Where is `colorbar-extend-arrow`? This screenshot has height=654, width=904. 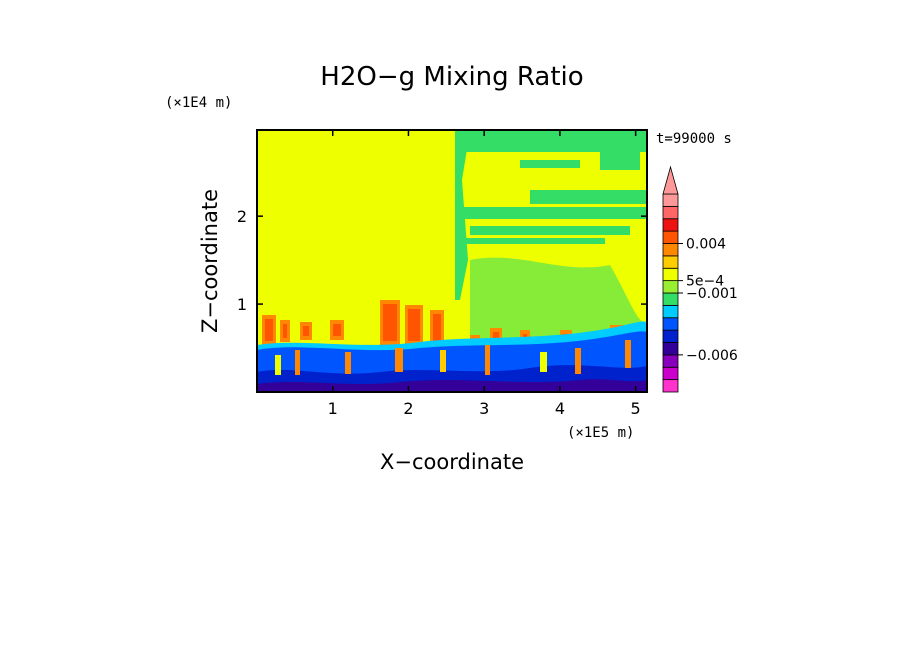
colorbar-extend-arrow is located at coordinates (670, 180).